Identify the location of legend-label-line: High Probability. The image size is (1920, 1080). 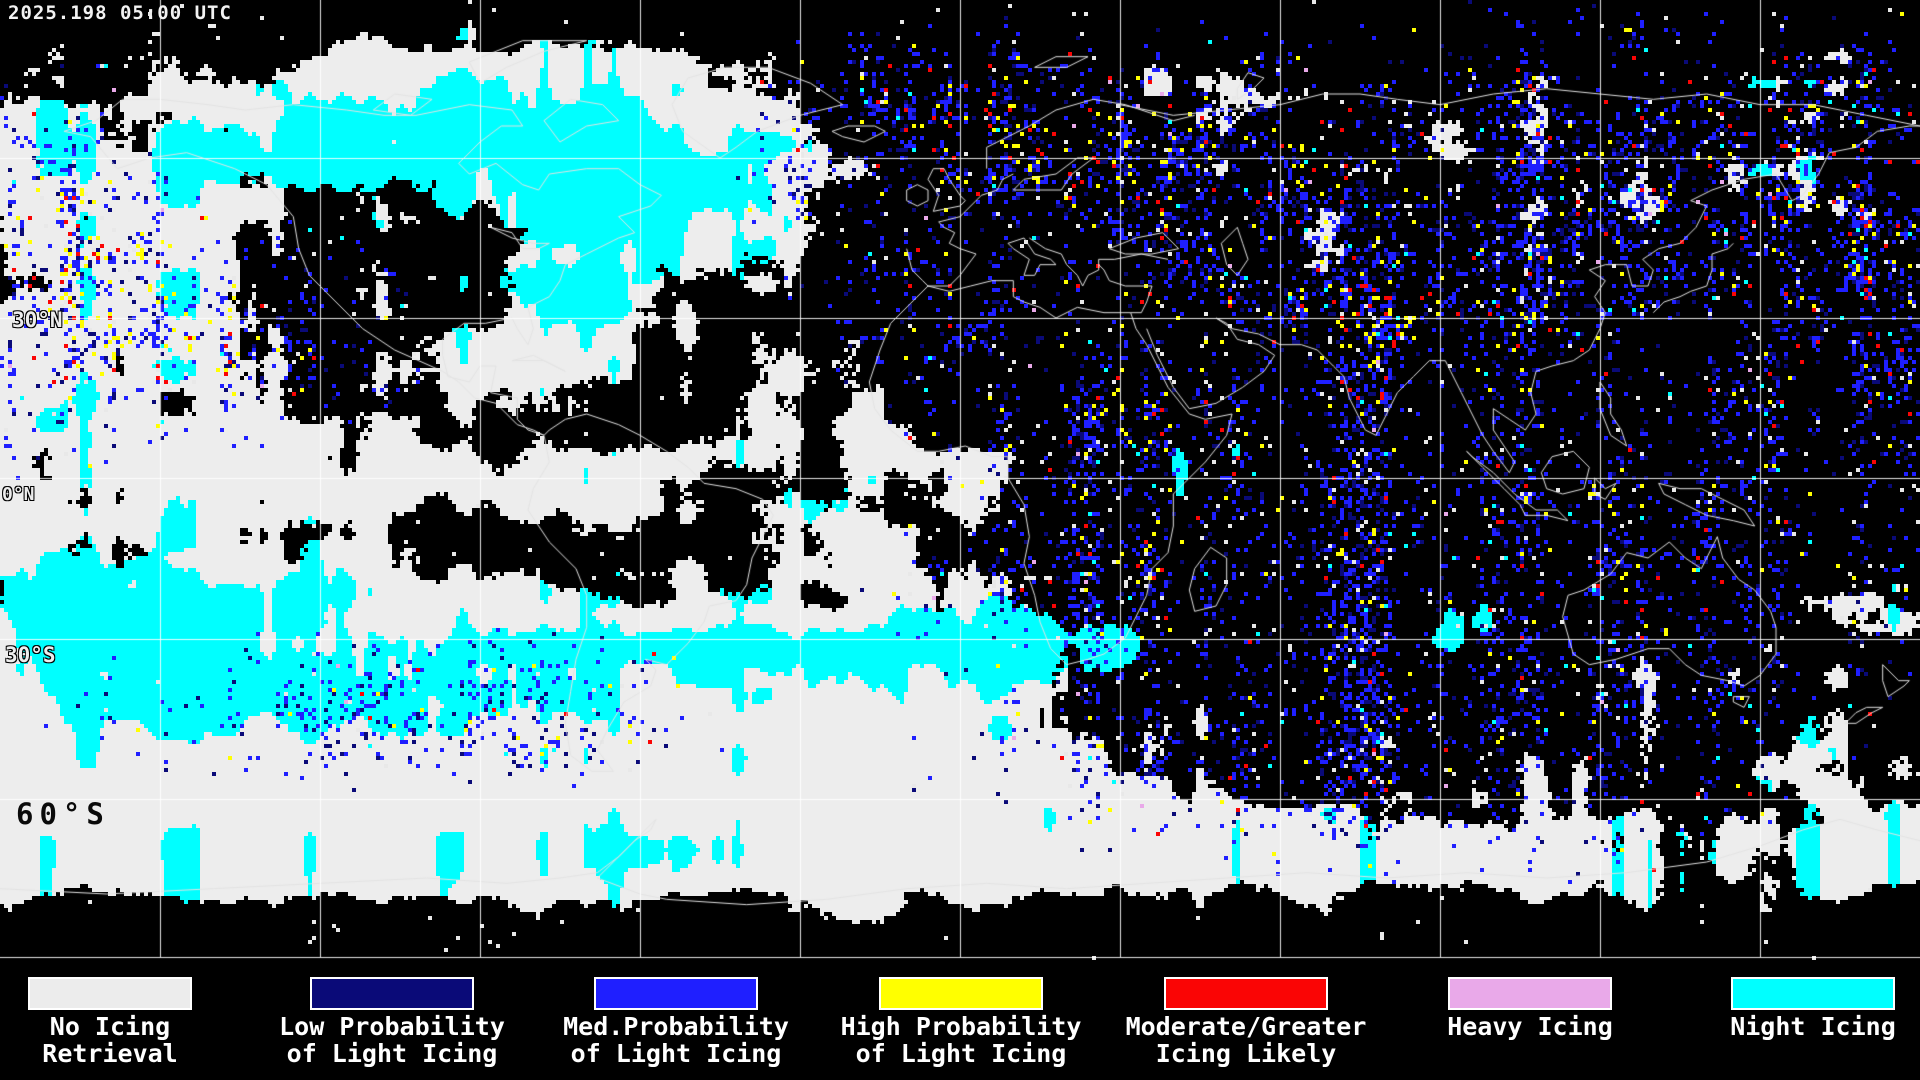
(961, 1026).